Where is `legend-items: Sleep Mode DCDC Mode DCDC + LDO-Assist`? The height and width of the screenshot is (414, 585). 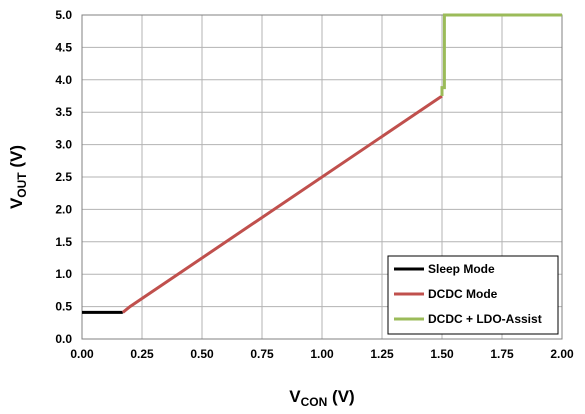
legend-items: Sleep Mode DCDC Mode DCDC + LDO-Assist is located at coordinates (468, 294).